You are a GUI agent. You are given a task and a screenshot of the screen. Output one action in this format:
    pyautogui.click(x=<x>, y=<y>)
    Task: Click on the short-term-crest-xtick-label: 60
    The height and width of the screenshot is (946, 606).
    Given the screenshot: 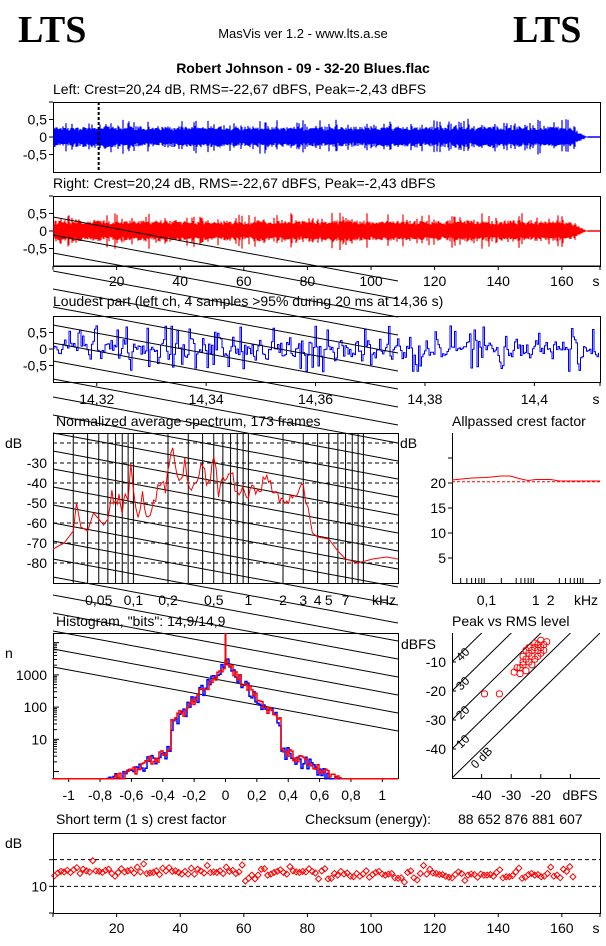 What is the action you would take?
    pyautogui.click(x=244, y=928)
    